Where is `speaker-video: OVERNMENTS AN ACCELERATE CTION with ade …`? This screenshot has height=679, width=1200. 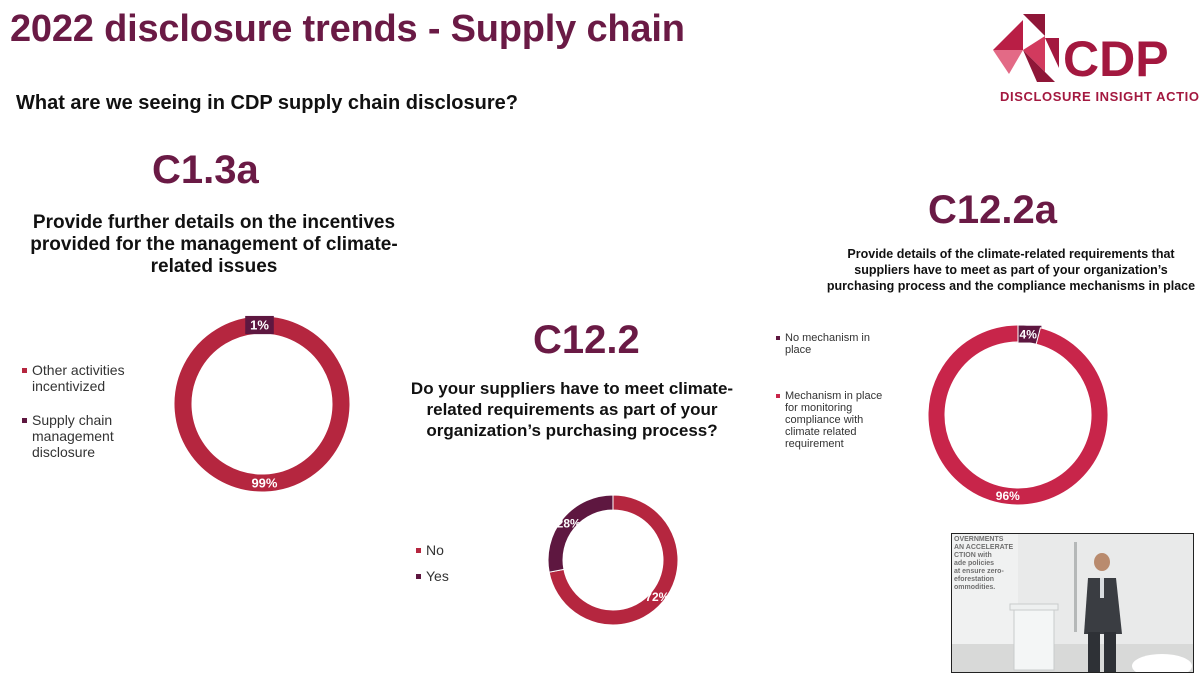
speaker-video: OVERNMENTS AN ACCELERATE CTION with ade … is located at coordinates (1072, 603).